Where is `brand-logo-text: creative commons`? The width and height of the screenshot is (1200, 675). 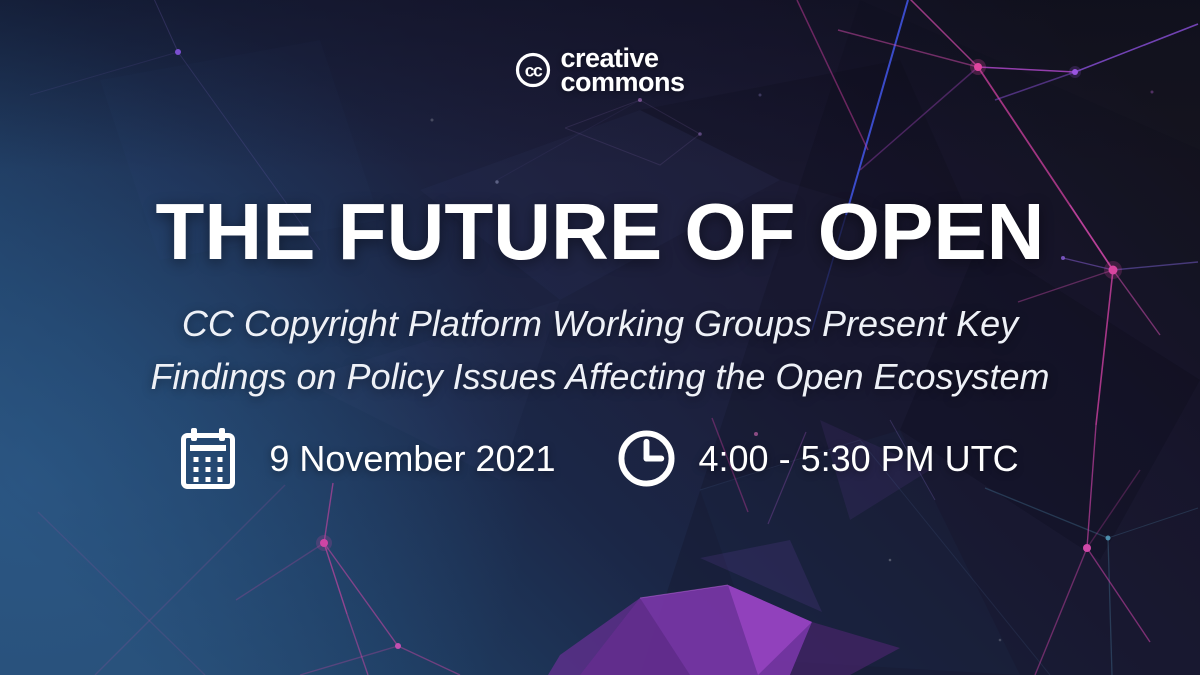 brand-logo-text: creative commons is located at coordinates (622, 70).